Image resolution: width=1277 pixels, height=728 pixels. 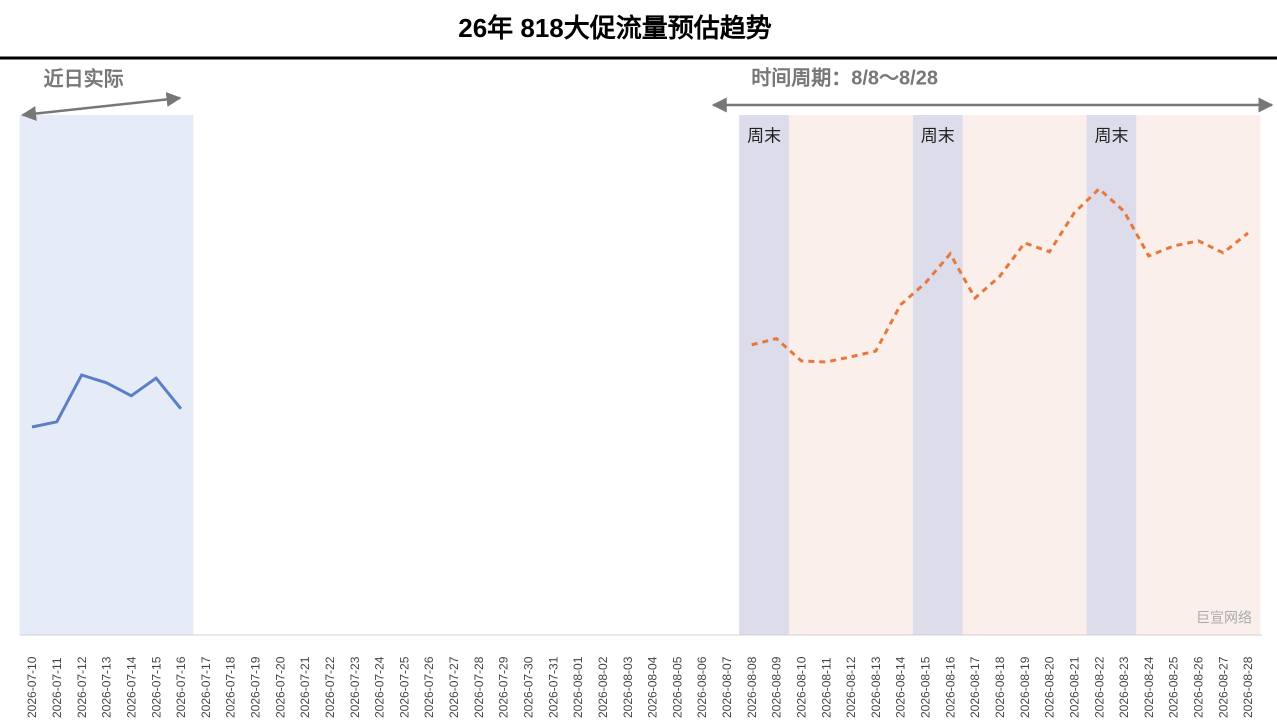 I want to click on x-tick-label: 2026-08-08, so click(x=752, y=687).